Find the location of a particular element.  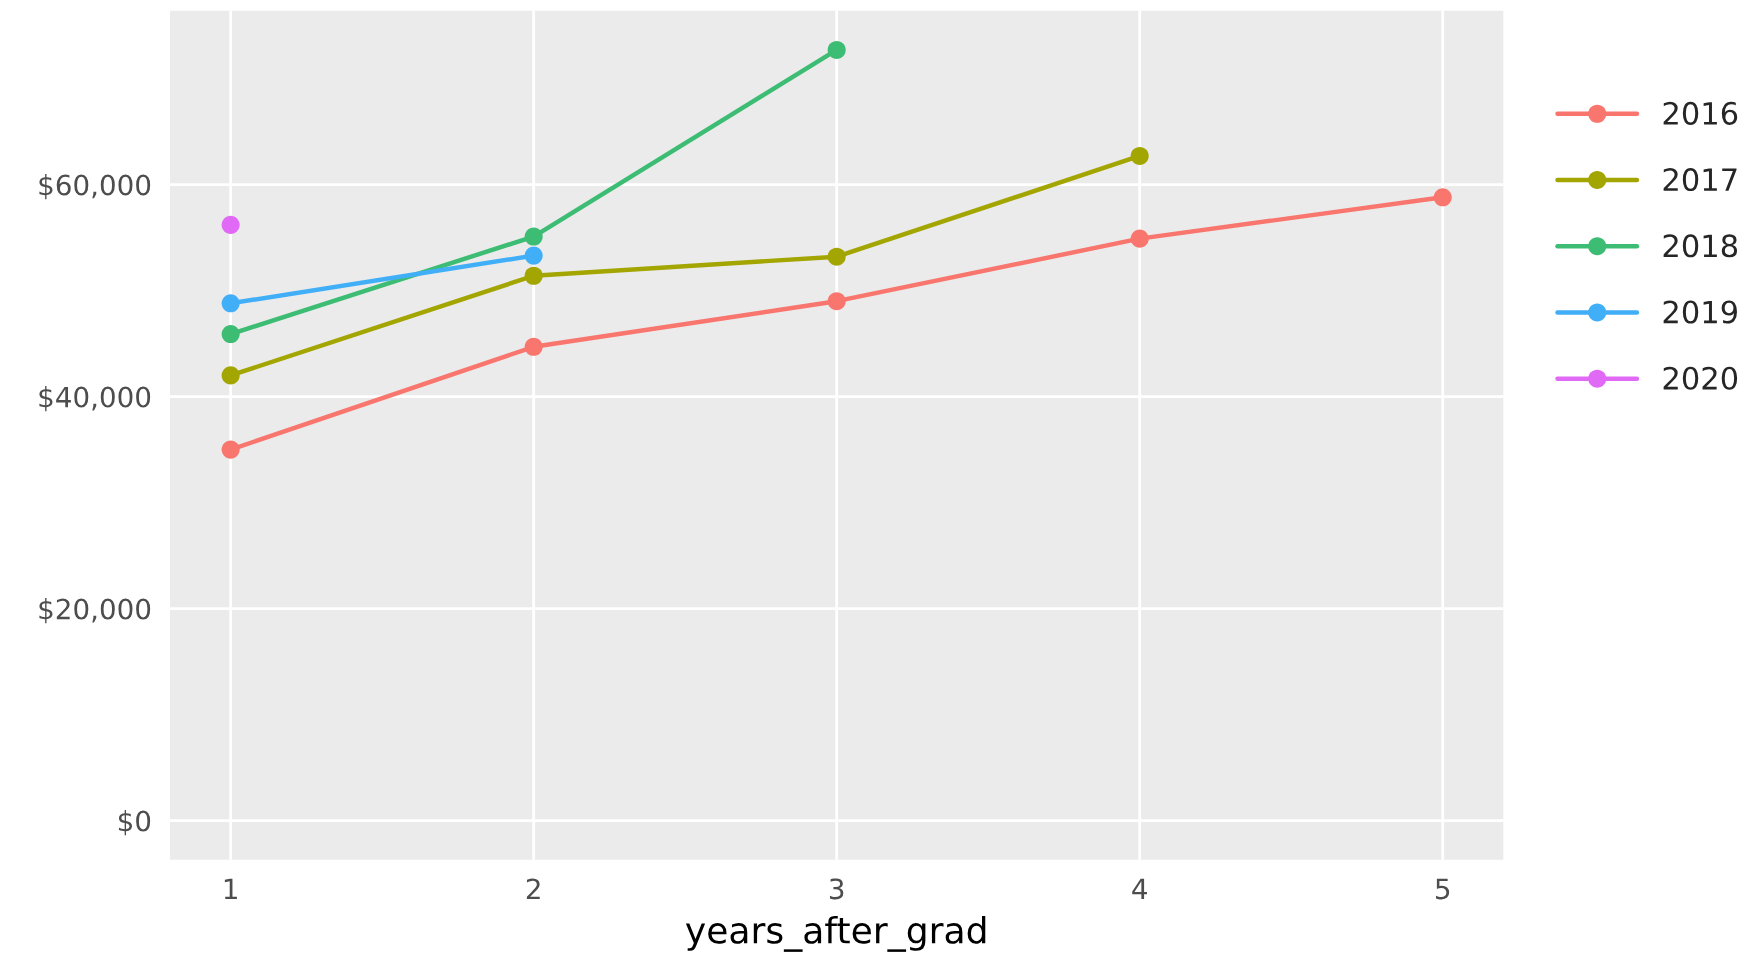

legend-label: 2016 is located at coordinates (1700, 113).